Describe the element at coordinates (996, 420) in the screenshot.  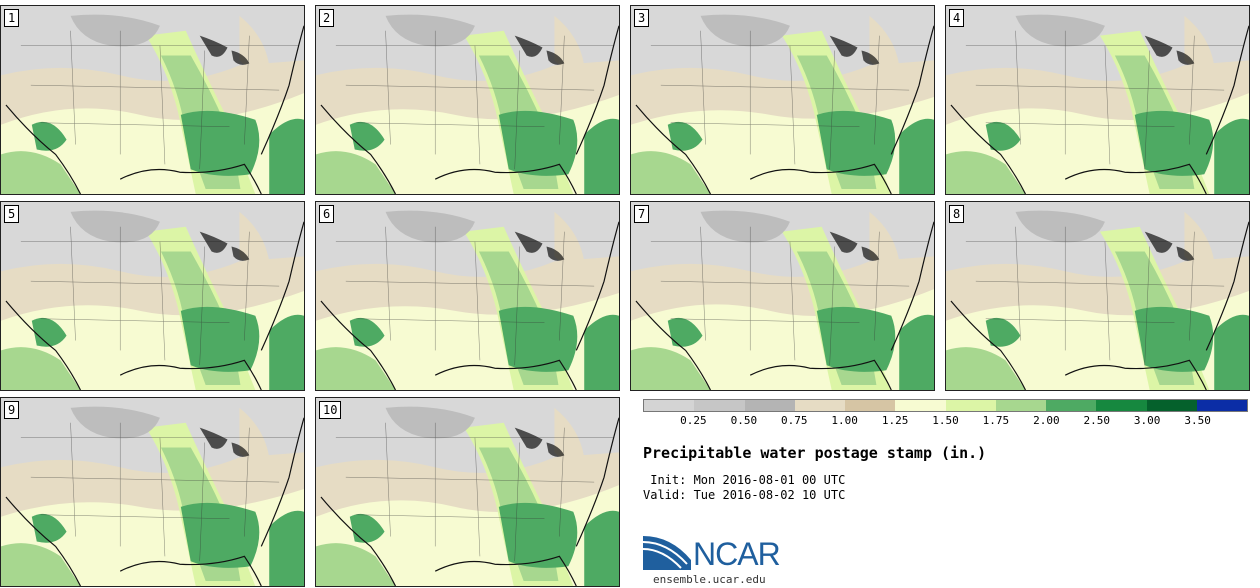
I see `color-scale-tick-label: 1.75` at that location.